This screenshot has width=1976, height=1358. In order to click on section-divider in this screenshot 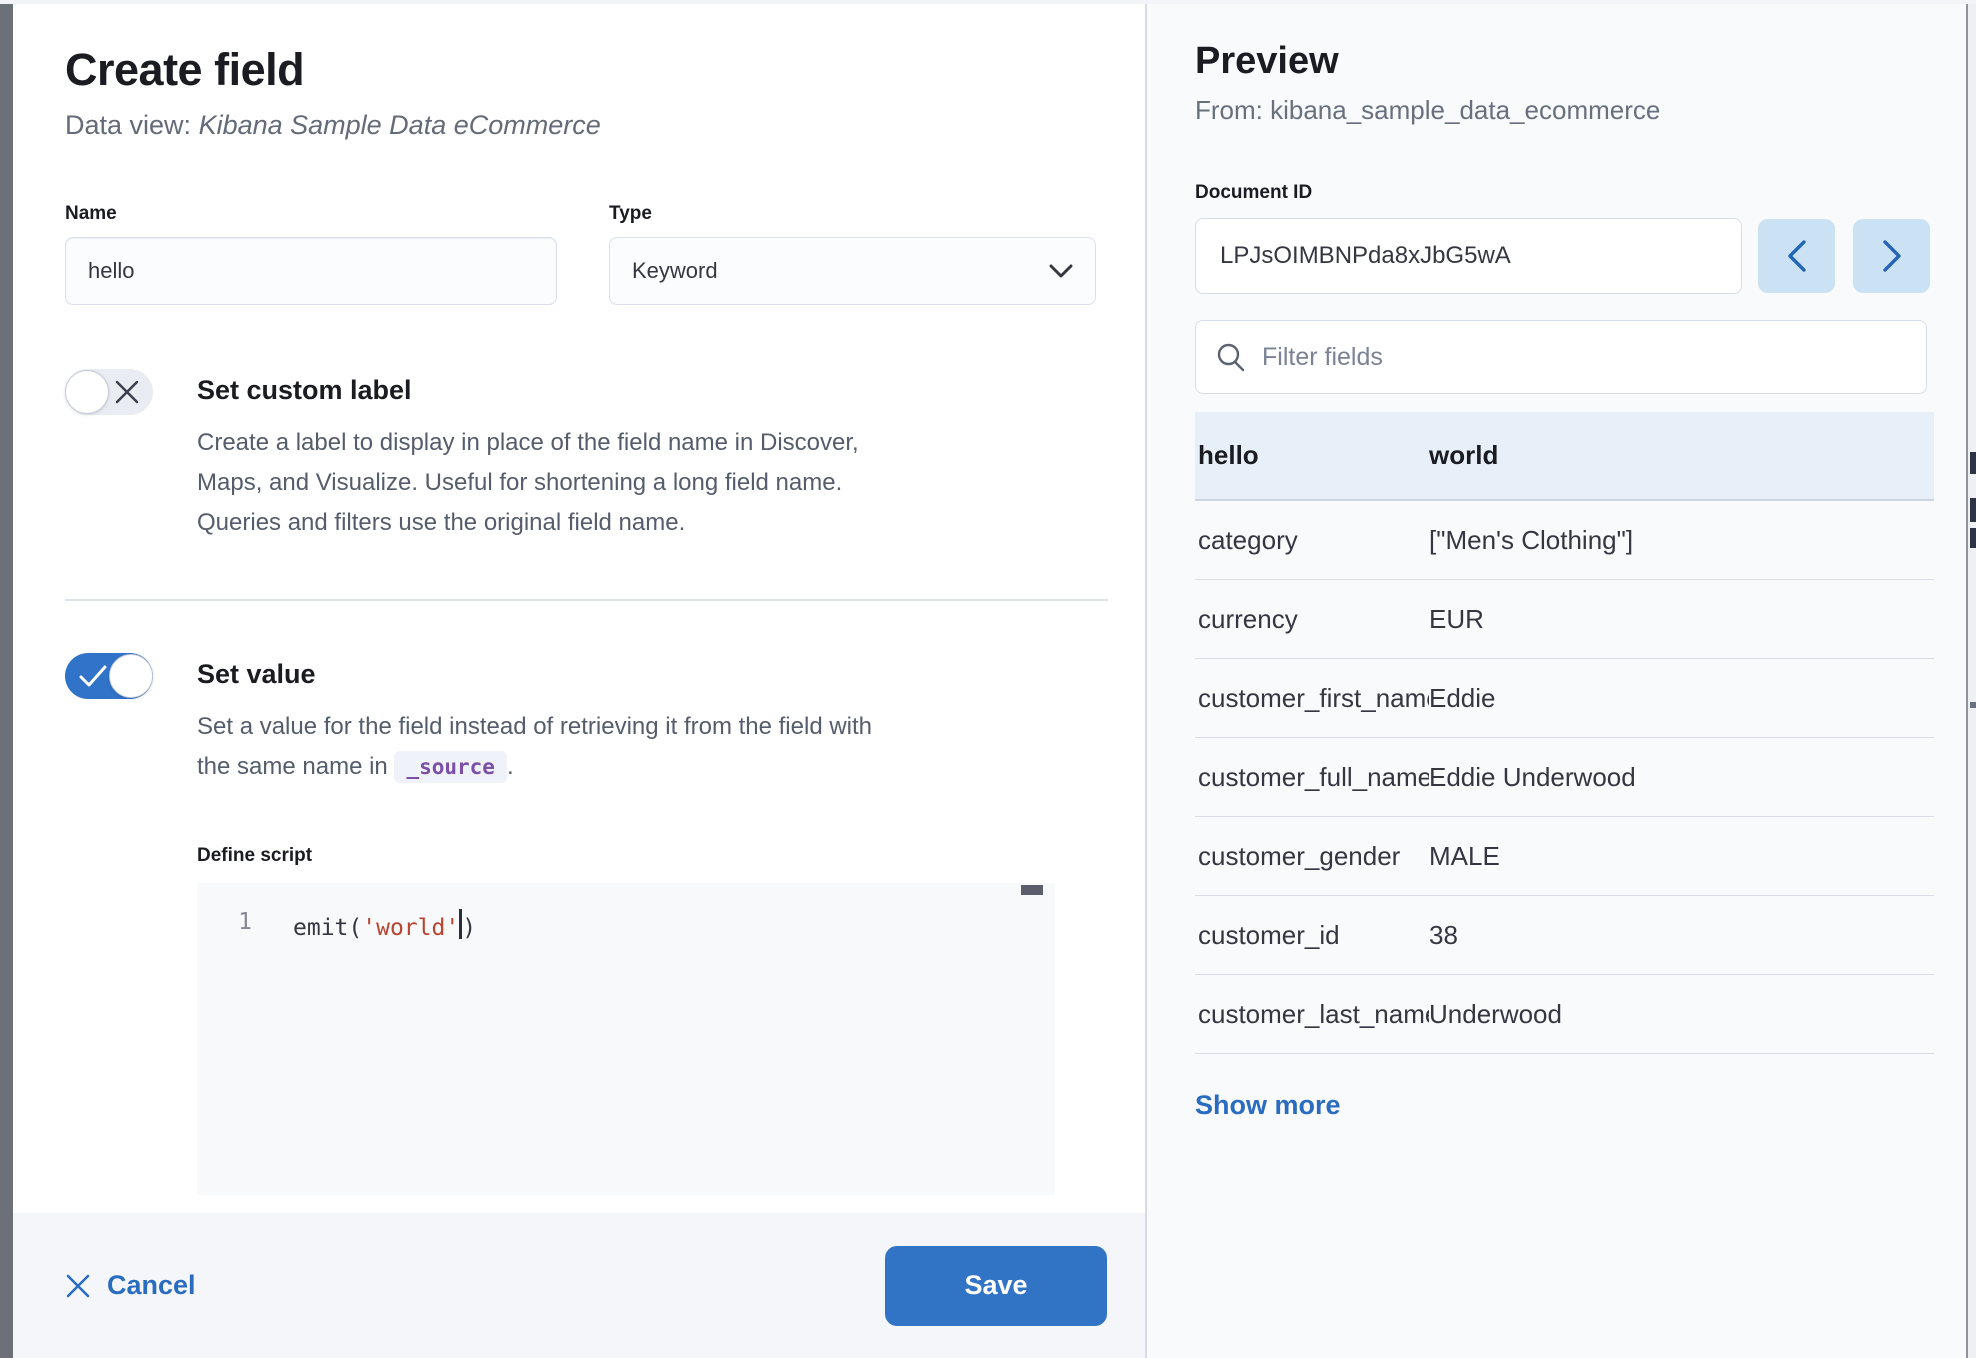, I will do `click(586, 600)`.